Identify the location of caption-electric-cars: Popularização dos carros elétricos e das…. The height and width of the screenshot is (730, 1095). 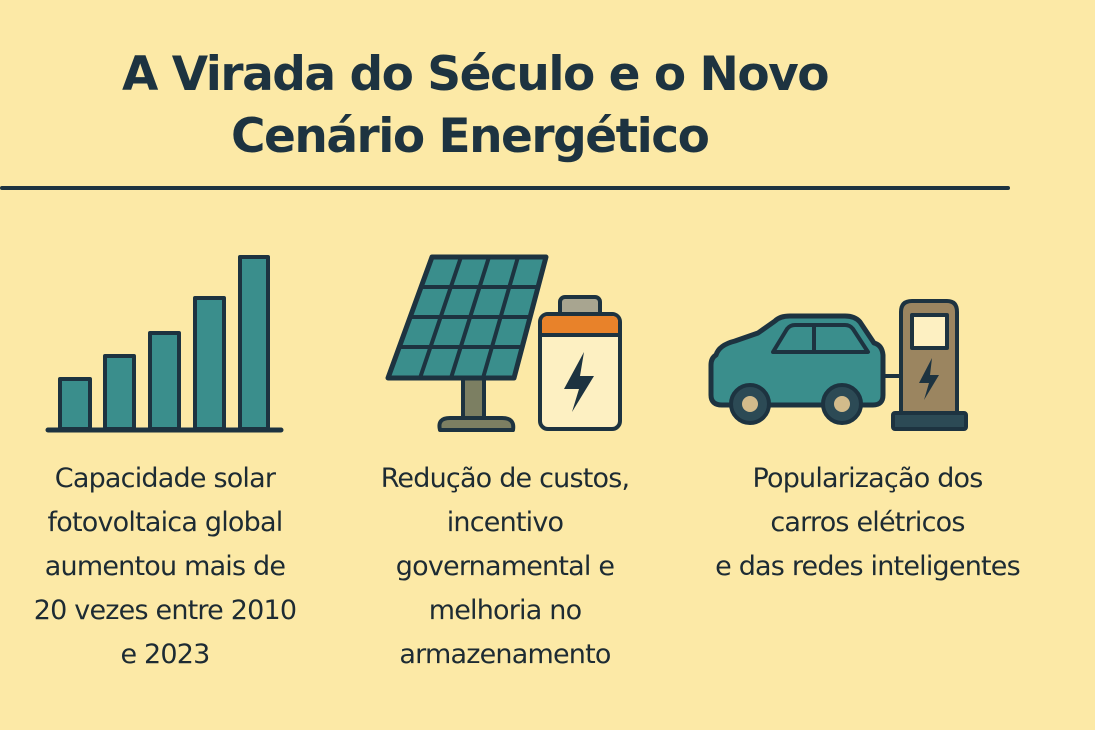
(868, 522).